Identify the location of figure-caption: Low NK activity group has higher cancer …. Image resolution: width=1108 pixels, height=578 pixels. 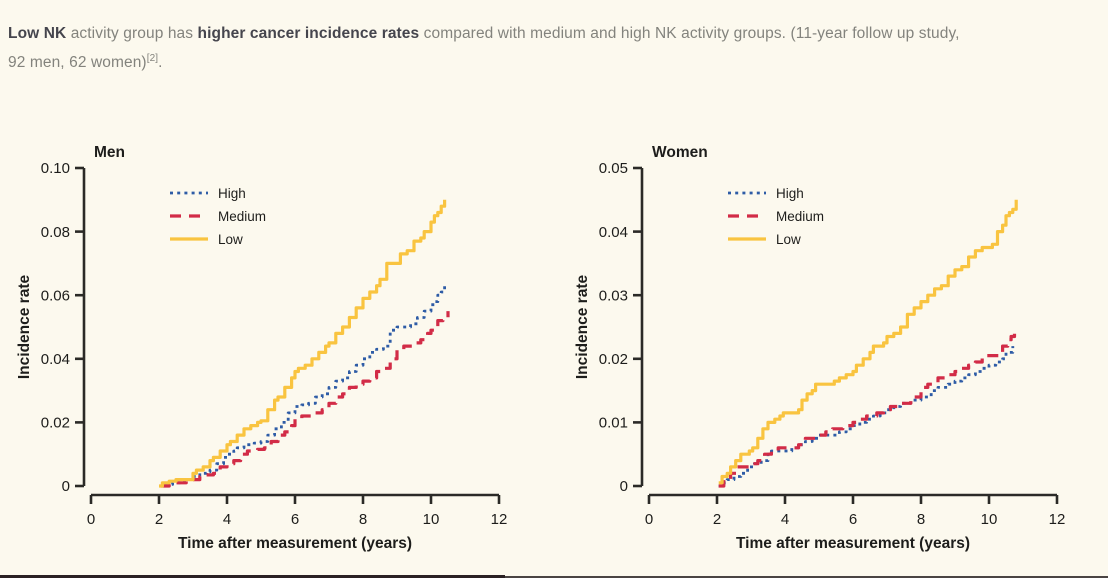
(553, 47).